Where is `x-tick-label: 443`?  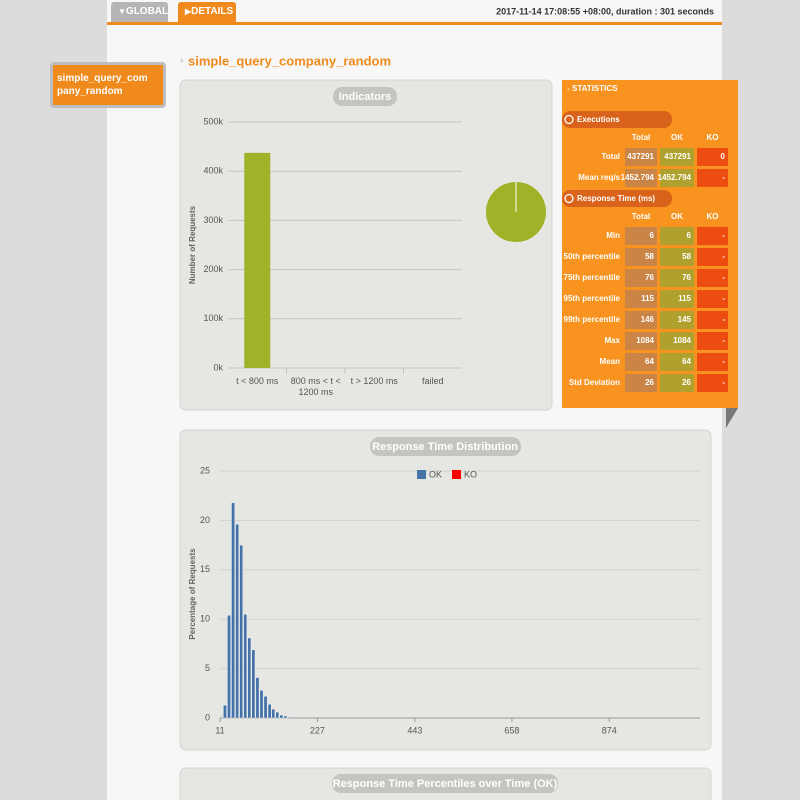 x-tick-label: 443 is located at coordinates (414, 730).